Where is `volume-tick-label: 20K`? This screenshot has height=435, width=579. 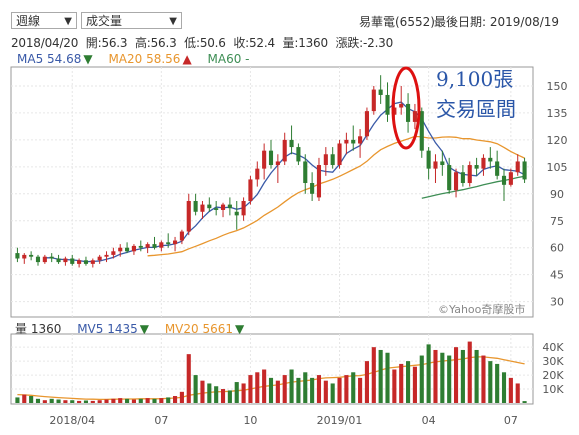
volume-tick-label: 20K is located at coordinates (553, 375).